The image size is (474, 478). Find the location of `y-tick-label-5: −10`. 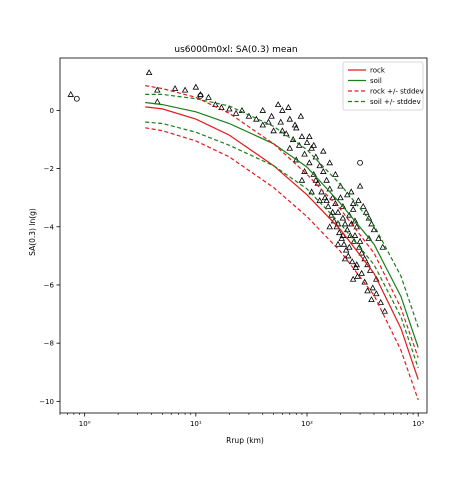

y-tick-label-5: −10 is located at coordinates (46, 402).